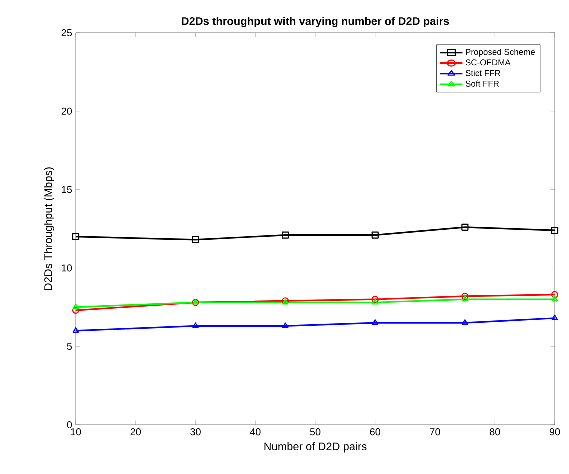  What do you see at coordinates (555, 432) in the screenshot?
I see `x-tick-label: 90` at bounding box center [555, 432].